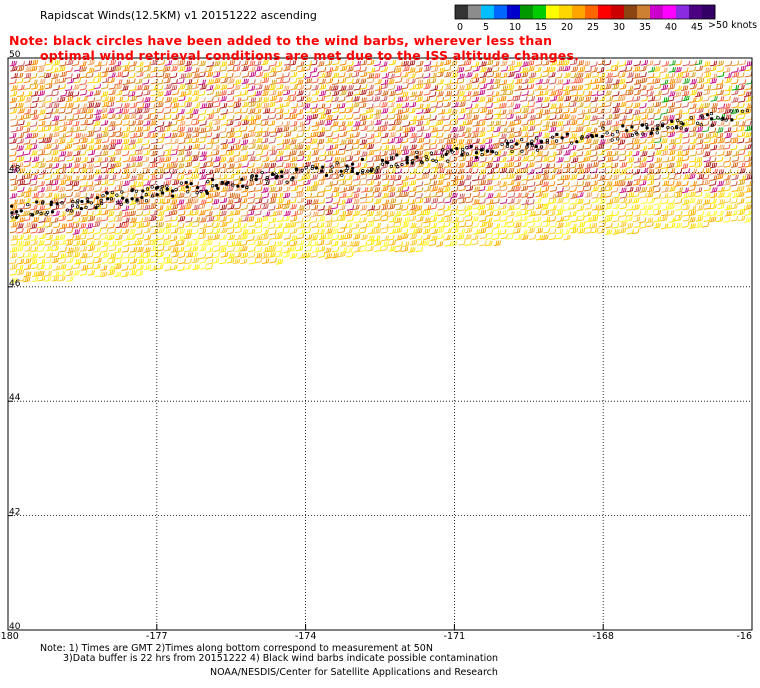  What do you see at coordinates (733, 25) in the screenshot?
I see `legend-units-label: >50 knots` at bounding box center [733, 25].